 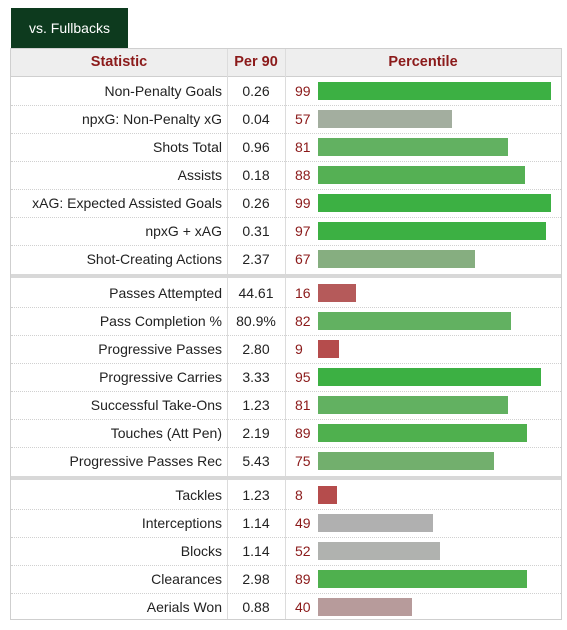 I want to click on per90-value: 1.14, so click(x=256, y=523).